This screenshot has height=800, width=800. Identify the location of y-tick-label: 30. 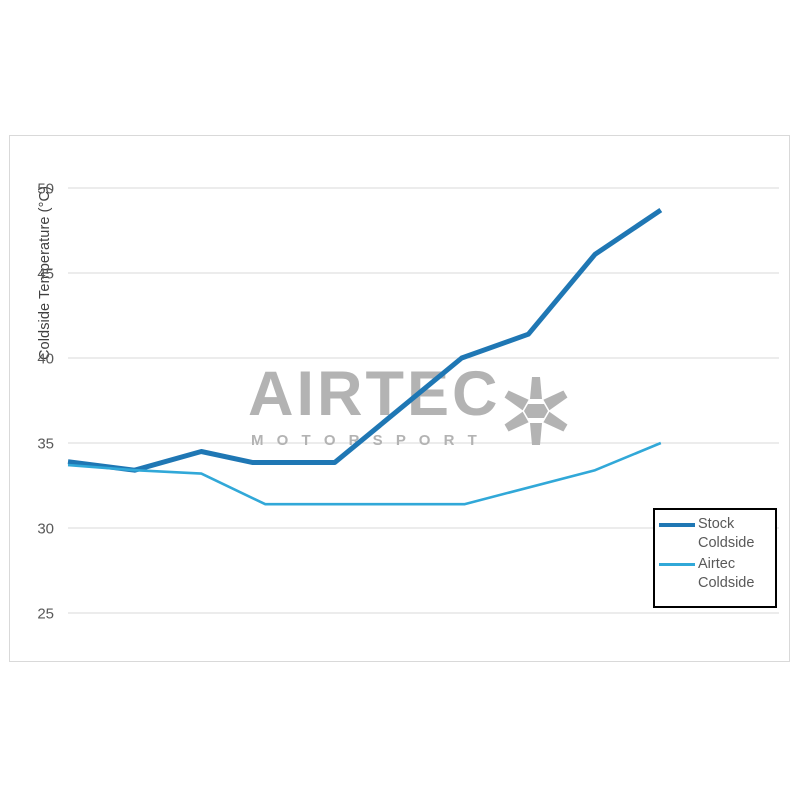
(45, 529).